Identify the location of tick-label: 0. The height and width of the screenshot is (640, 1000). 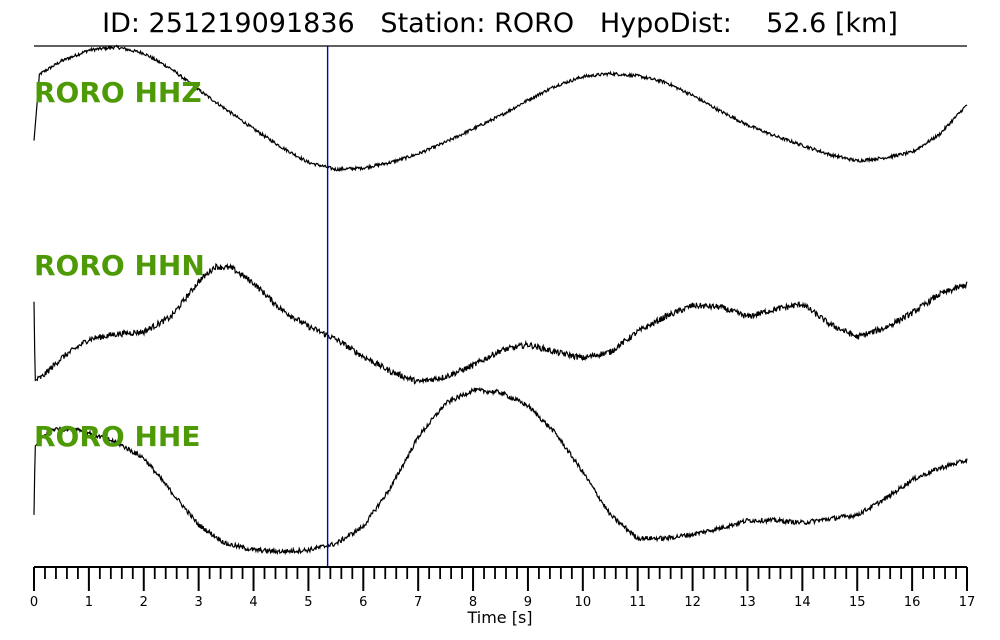
(34, 602).